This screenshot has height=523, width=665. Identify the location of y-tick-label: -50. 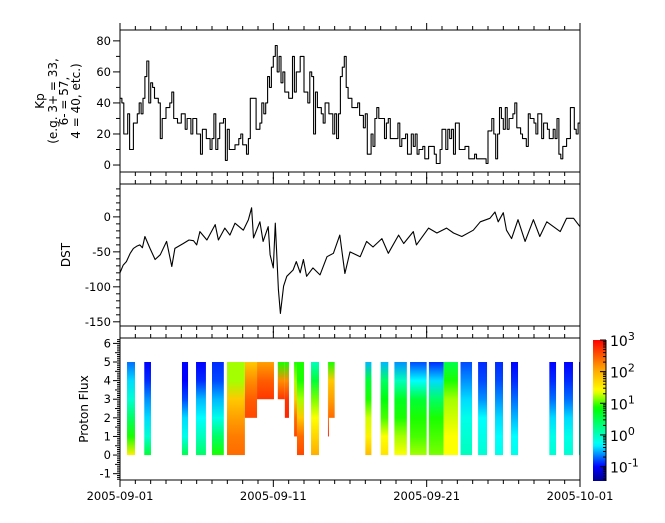
(101, 252).